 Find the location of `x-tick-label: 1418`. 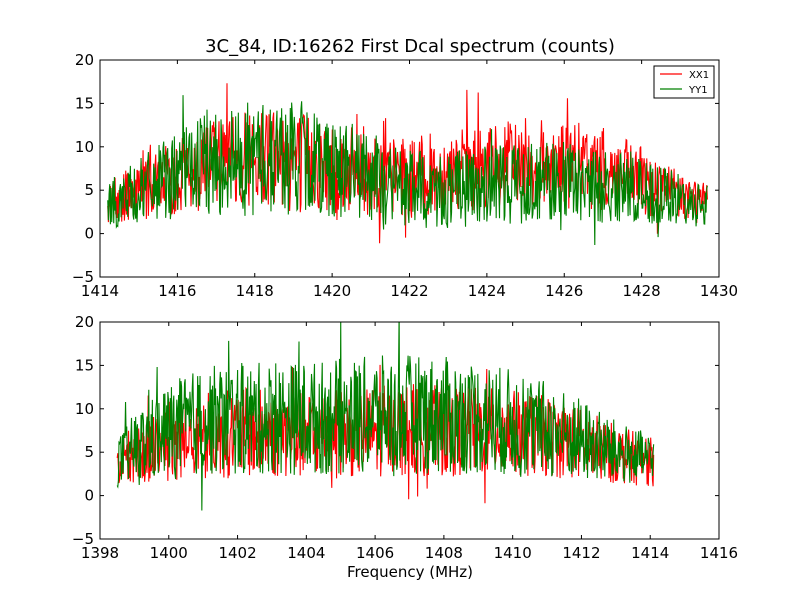

x-tick-label: 1418 is located at coordinates (255, 291).